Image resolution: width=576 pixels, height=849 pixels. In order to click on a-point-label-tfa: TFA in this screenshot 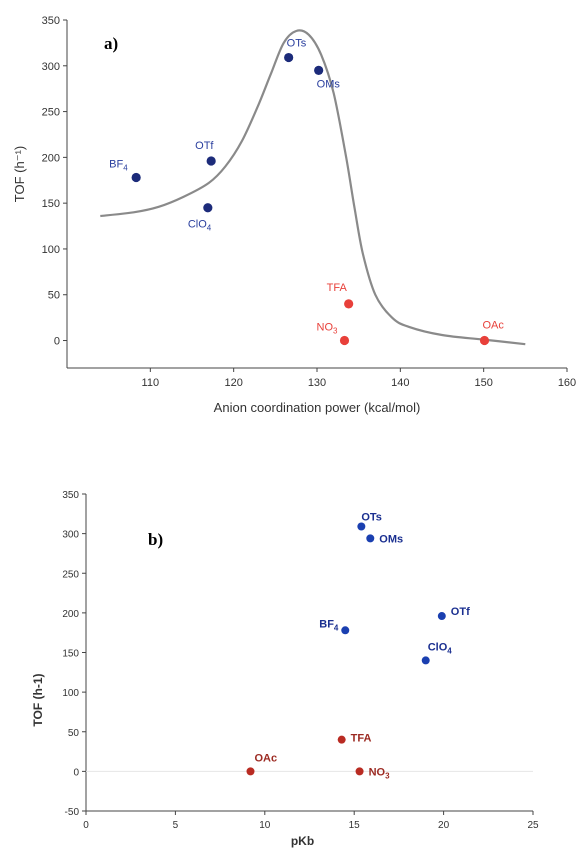, I will do `click(337, 288)`.